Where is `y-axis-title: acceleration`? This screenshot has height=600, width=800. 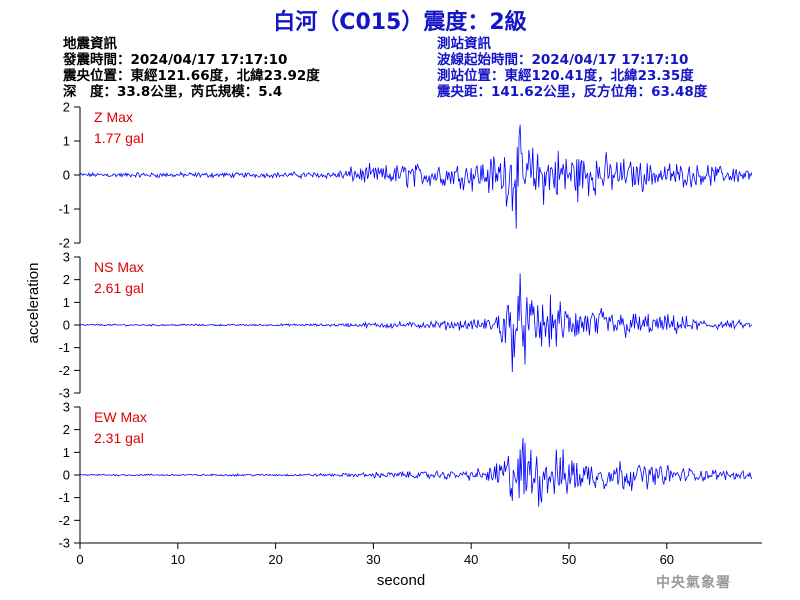 y-axis-title: acceleration is located at coordinates (33, 303).